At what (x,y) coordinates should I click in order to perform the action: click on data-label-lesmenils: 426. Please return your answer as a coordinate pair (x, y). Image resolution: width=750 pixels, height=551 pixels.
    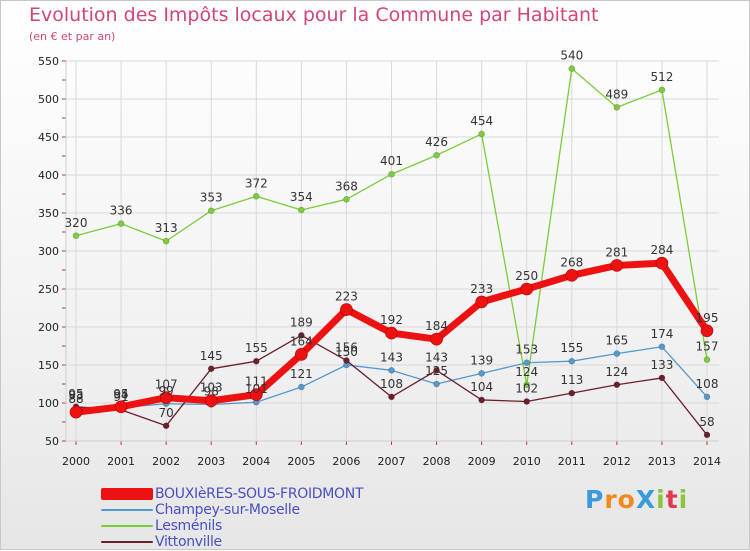
    Looking at the image, I should click on (436, 142).